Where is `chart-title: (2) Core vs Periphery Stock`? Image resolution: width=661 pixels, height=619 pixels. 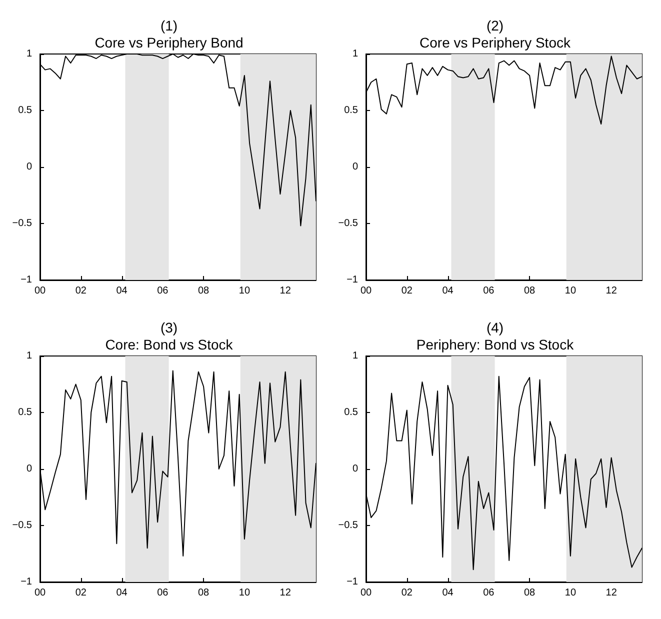 chart-title: (2) Core vs Periphery Stock is located at coordinates (496, 34).